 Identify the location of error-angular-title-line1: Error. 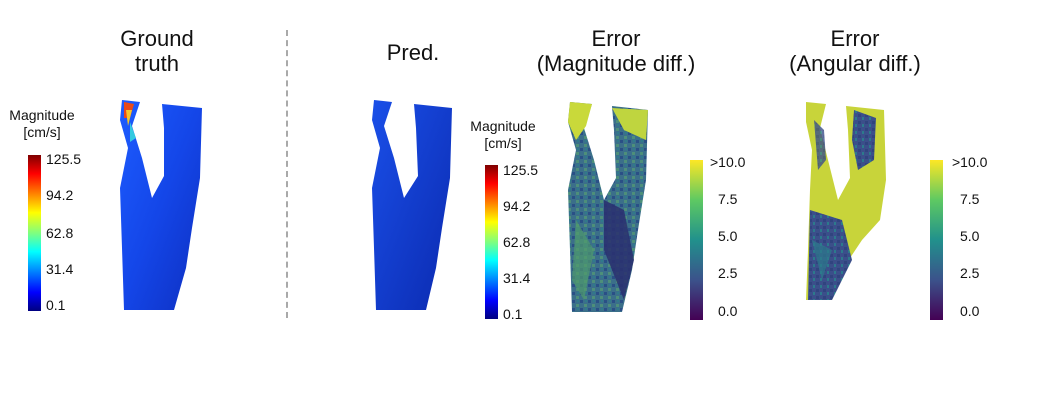
(855, 38).